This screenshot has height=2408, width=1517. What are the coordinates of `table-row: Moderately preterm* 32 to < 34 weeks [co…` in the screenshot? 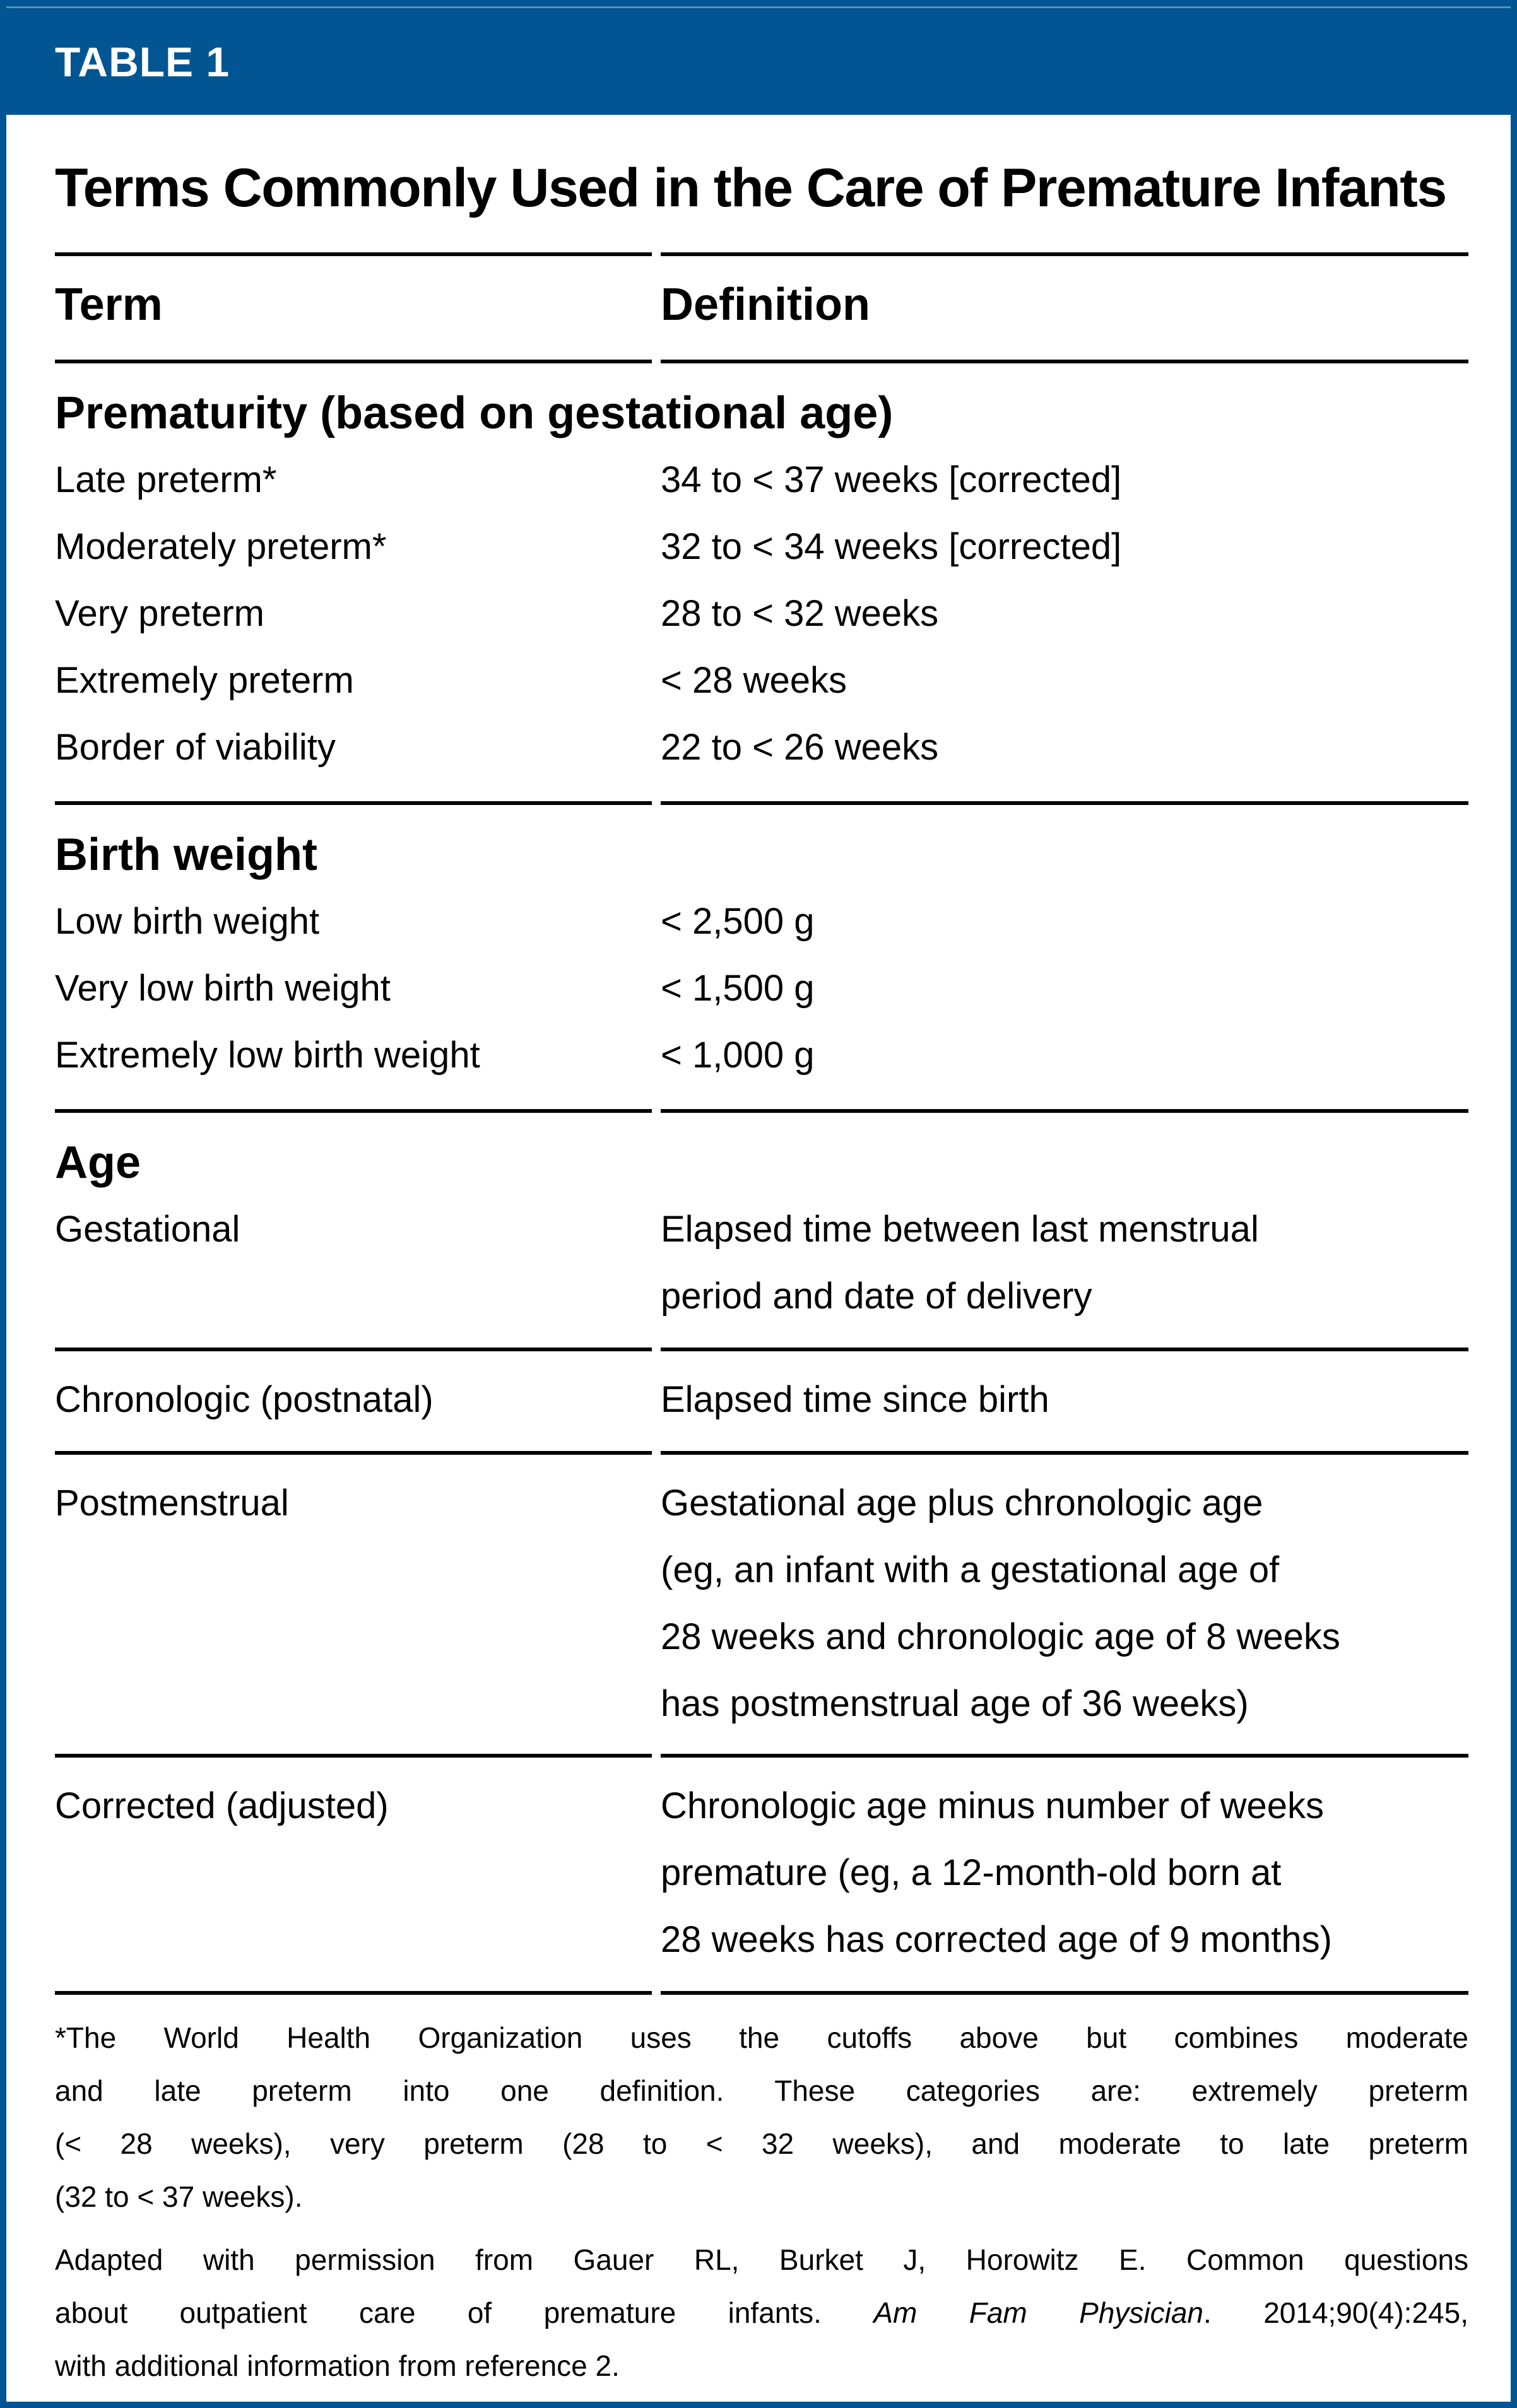 It's located at (761, 547).